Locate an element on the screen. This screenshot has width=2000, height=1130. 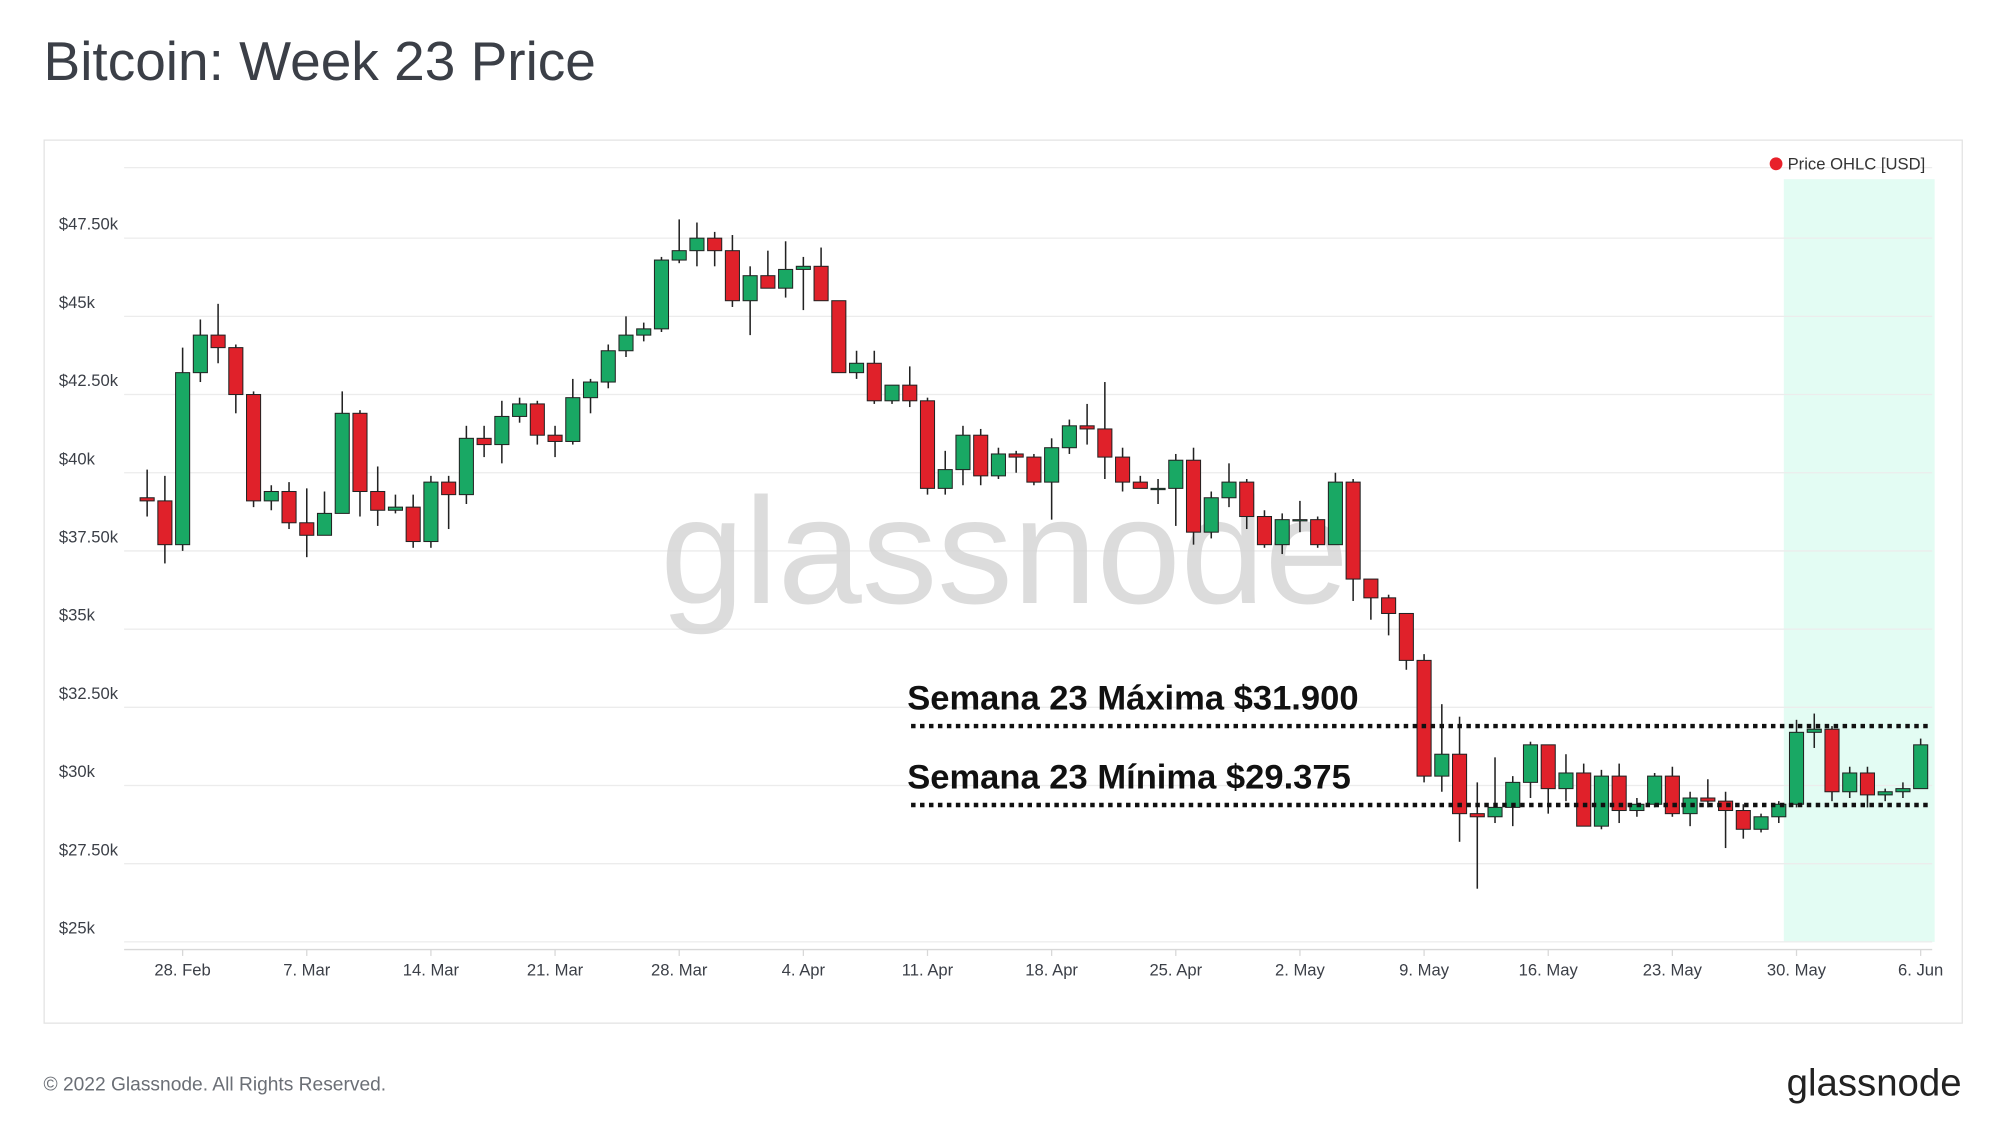
annotation-text: Semana 23 Mínima $29.375 is located at coordinates (1129, 778).